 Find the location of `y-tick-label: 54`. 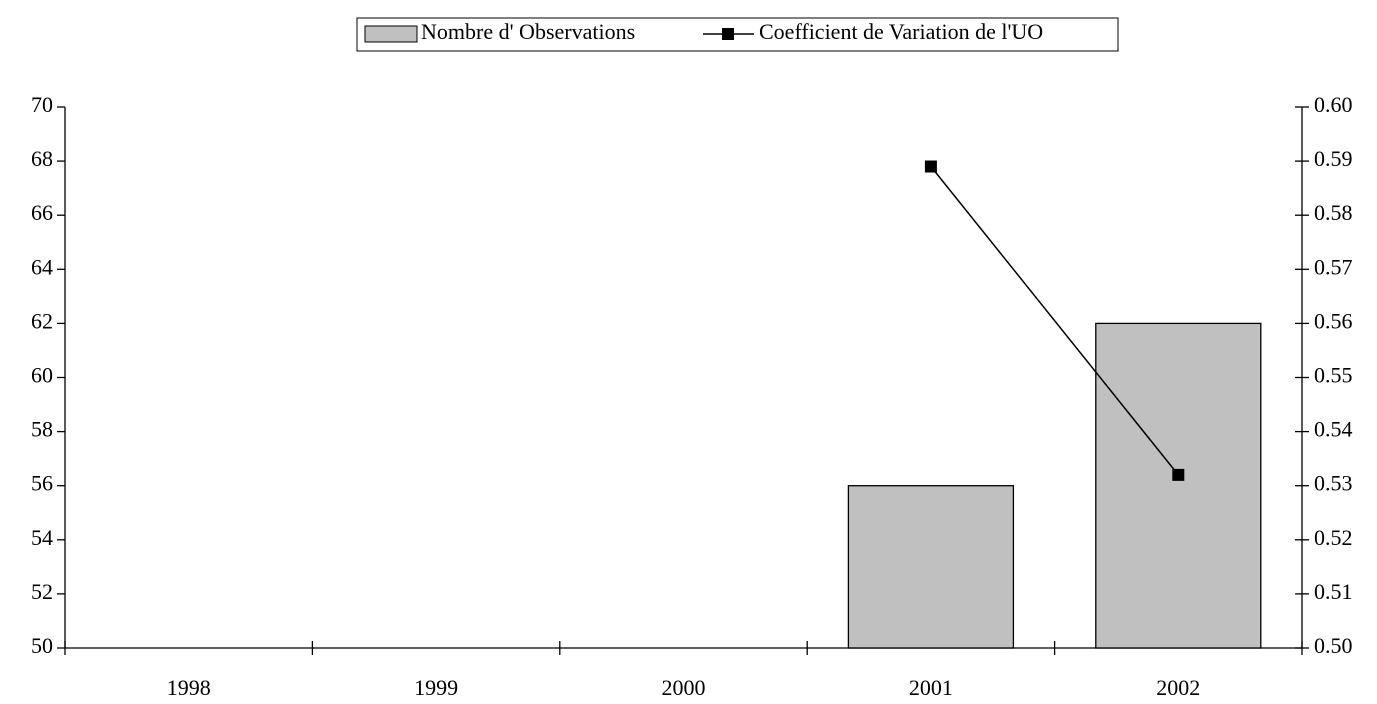

y-tick-label: 54 is located at coordinates (42, 537).